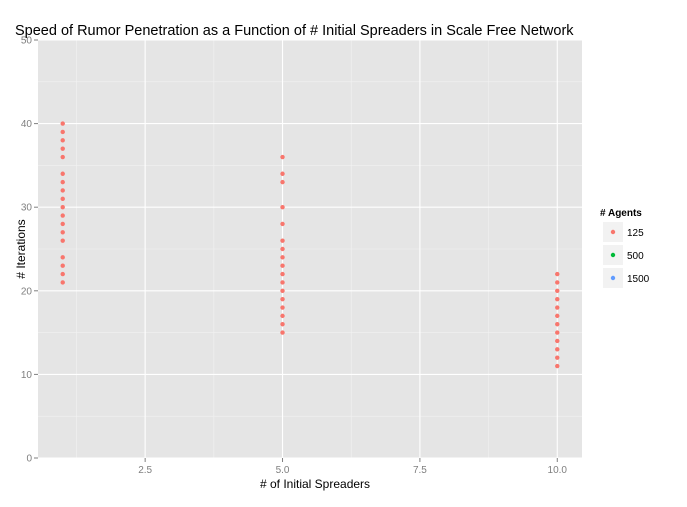 The width and height of the screenshot is (687, 507). What do you see at coordinates (27, 375) in the screenshot?
I see `y-tick-label: 10` at bounding box center [27, 375].